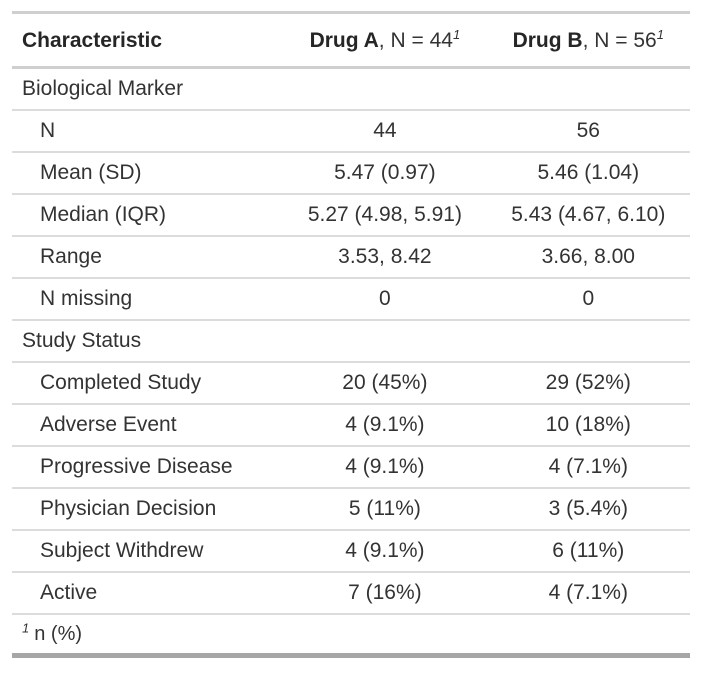 The height and width of the screenshot is (676, 702). I want to click on row-label: Range, so click(148, 257).